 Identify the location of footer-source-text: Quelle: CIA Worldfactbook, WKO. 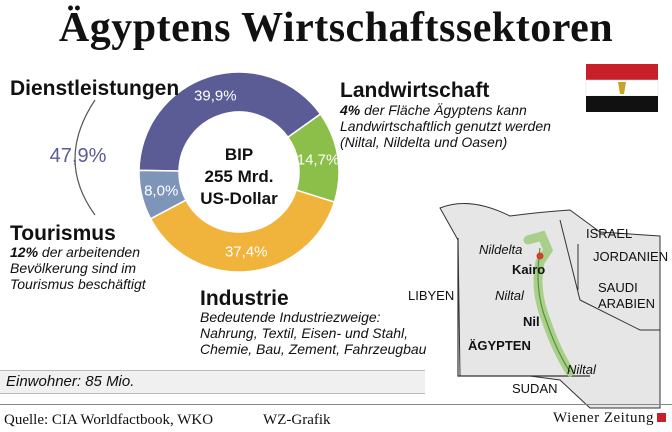
(109, 420).